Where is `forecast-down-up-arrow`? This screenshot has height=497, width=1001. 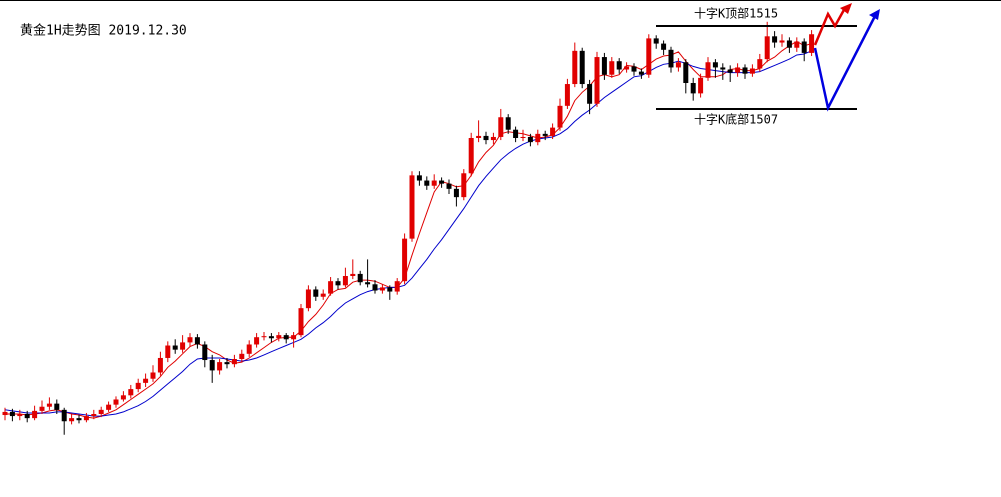
forecast-down-up-arrow is located at coordinates (845, 63).